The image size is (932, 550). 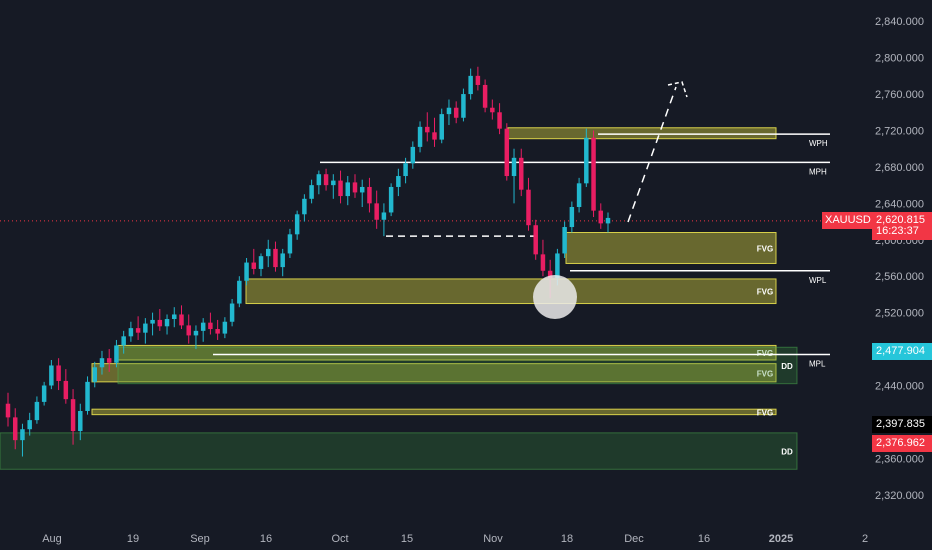 I want to click on y-tick-label: 2,560.000, so click(x=899, y=277).